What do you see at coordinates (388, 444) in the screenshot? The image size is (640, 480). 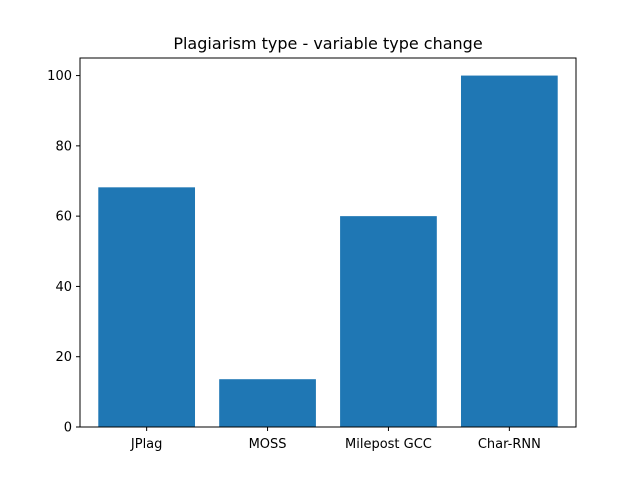 I see `x-tick-label: Milepost GCC` at bounding box center [388, 444].